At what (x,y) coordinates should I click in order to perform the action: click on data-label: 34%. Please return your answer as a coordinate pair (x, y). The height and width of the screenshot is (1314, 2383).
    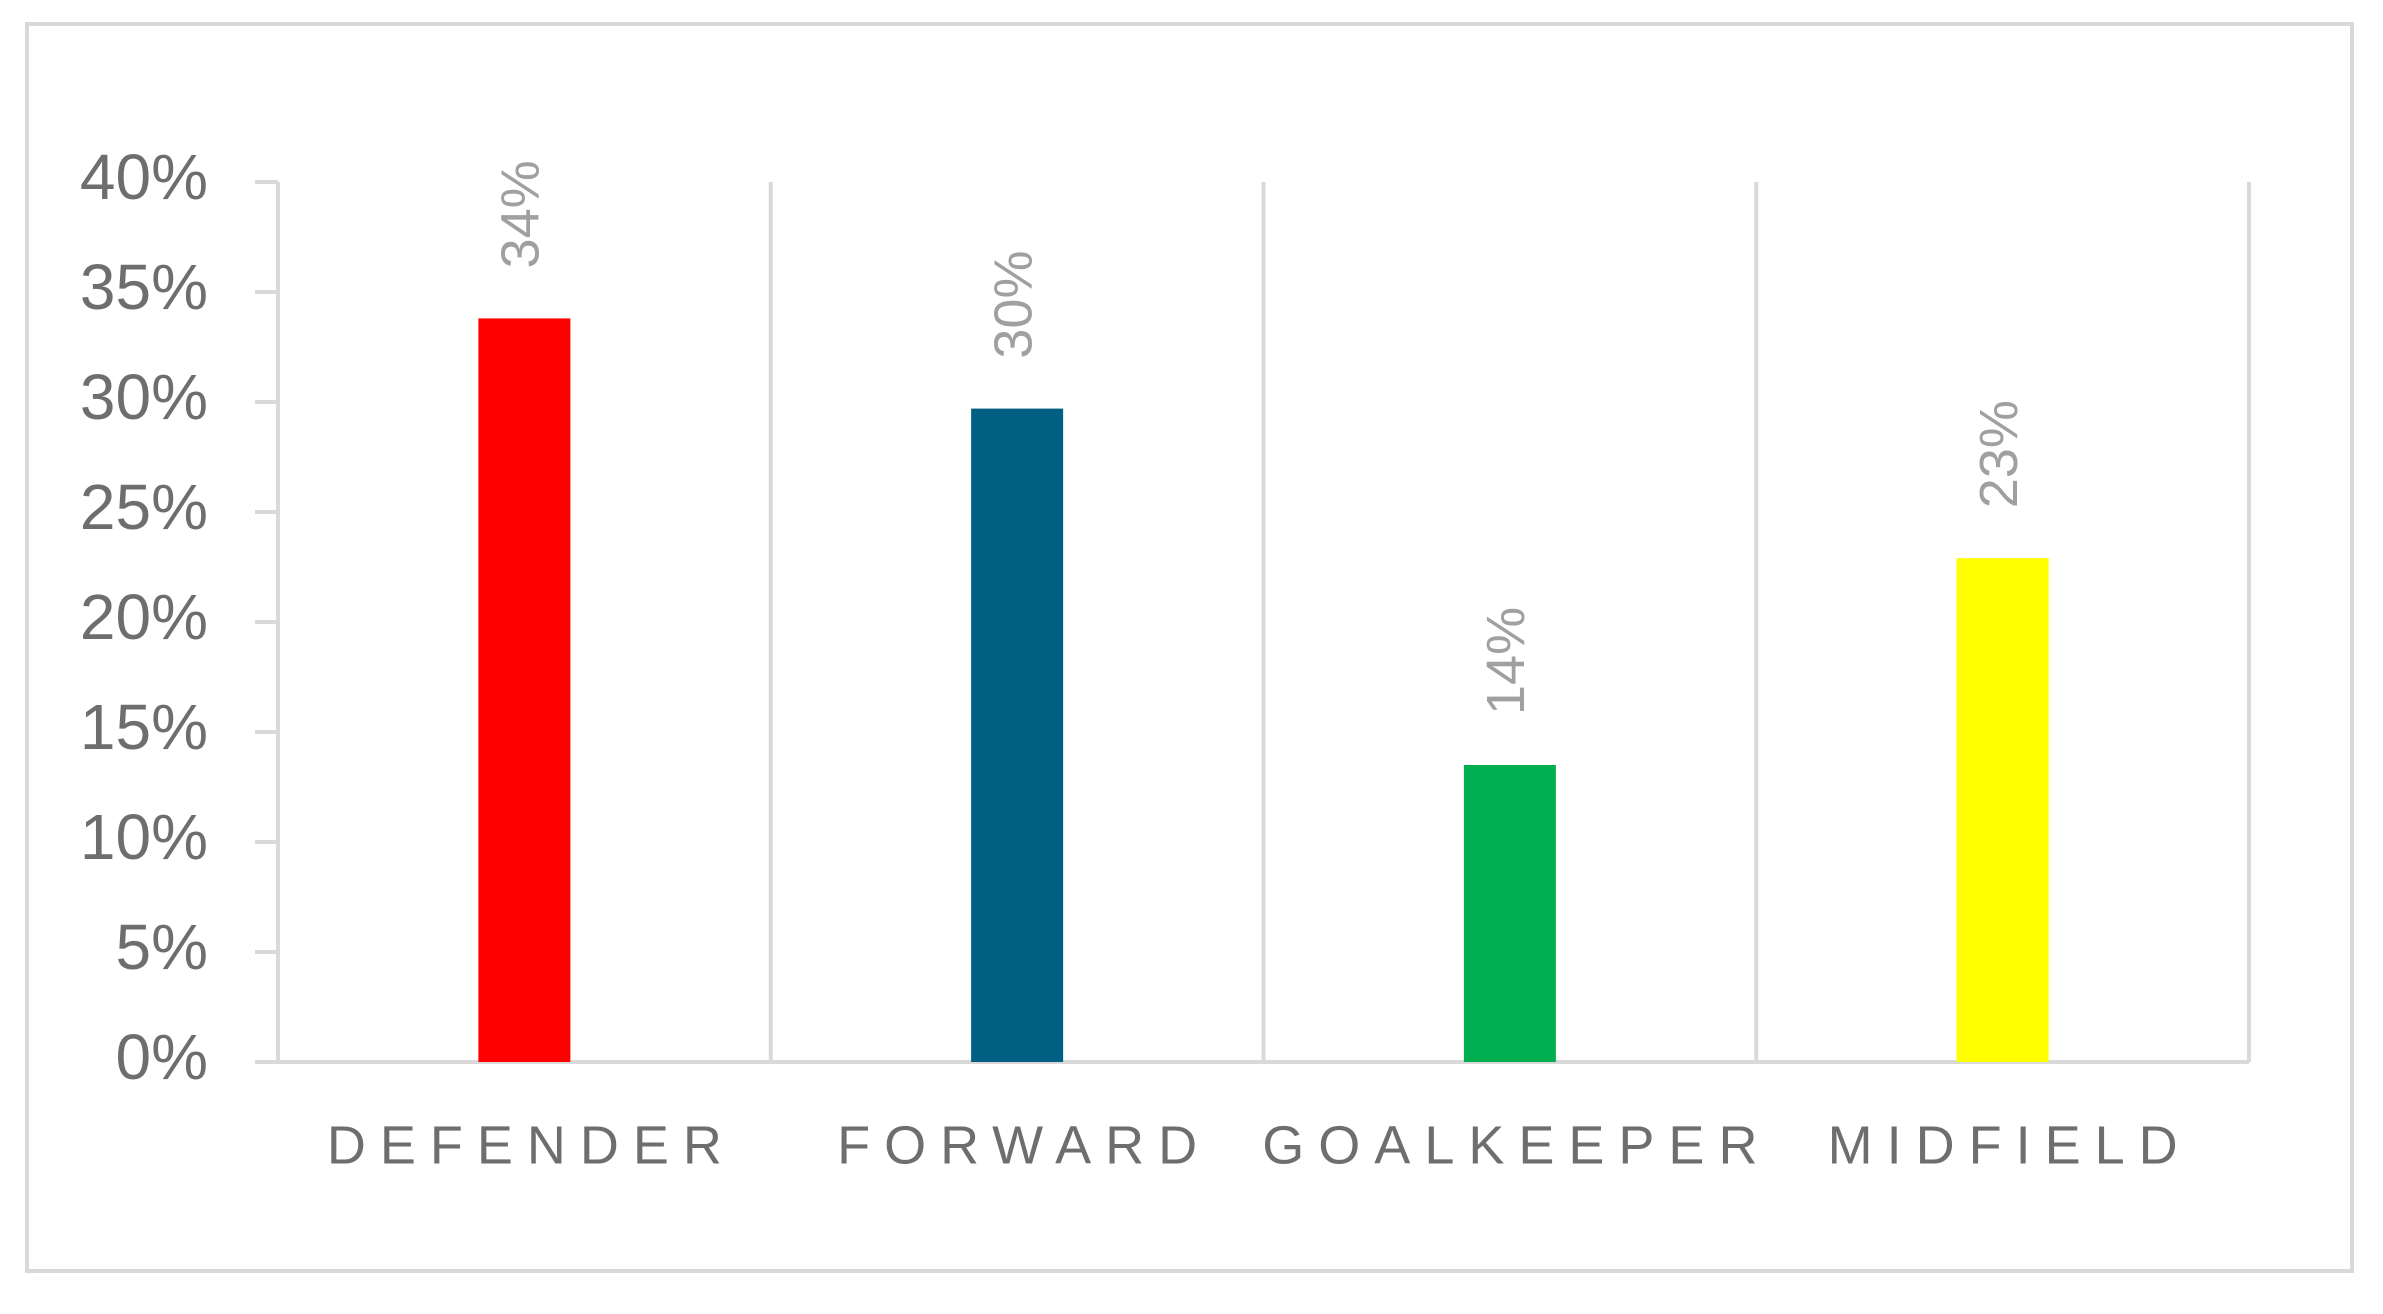
    Looking at the image, I should click on (521, 214).